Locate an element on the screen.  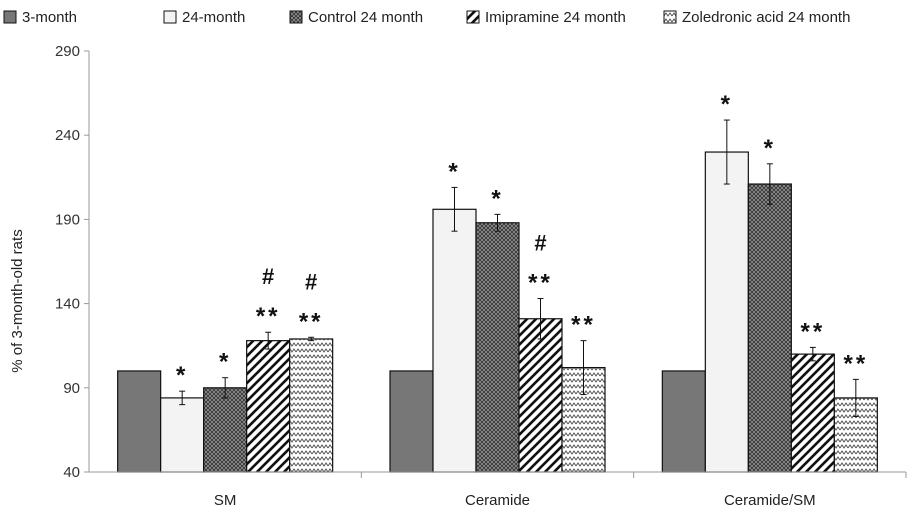
legend-label: 24-month is located at coordinates (213, 17).